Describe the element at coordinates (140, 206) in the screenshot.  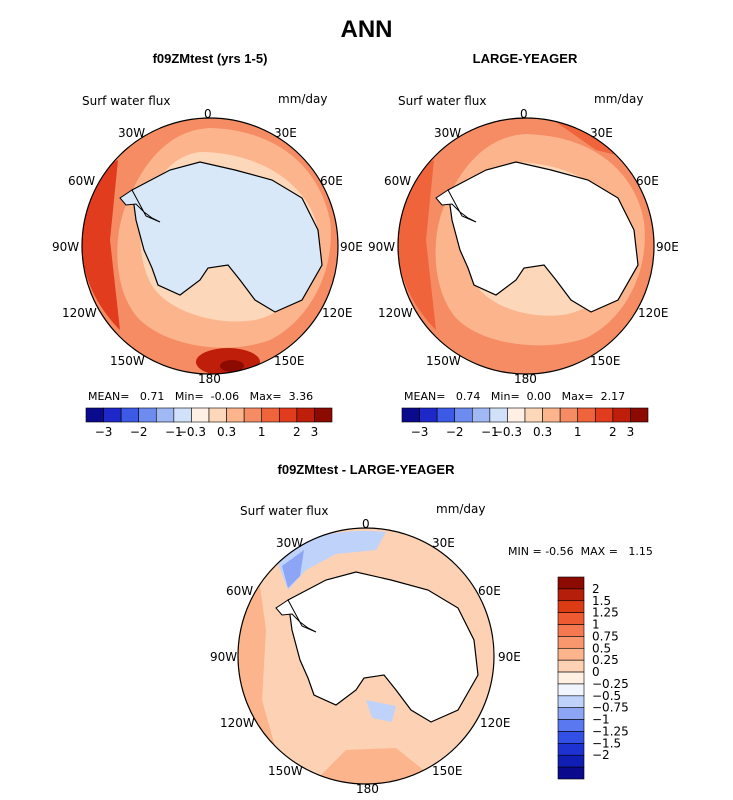
I see `antarctic-peninsula` at that location.